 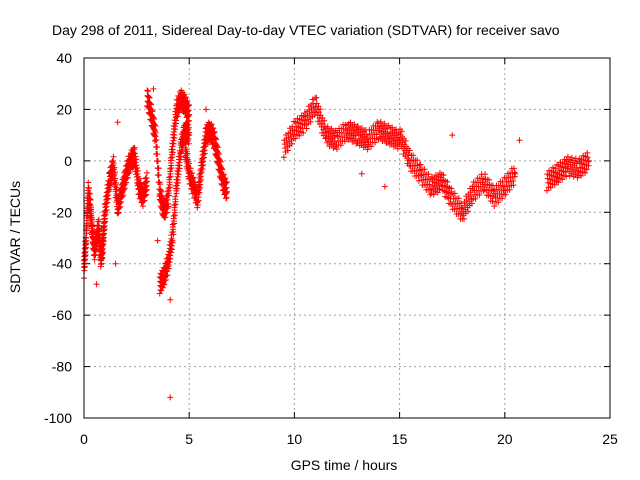 What do you see at coordinates (64, 109) in the screenshot?
I see `y-tick-label: 20` at bounding box center [64, 109].